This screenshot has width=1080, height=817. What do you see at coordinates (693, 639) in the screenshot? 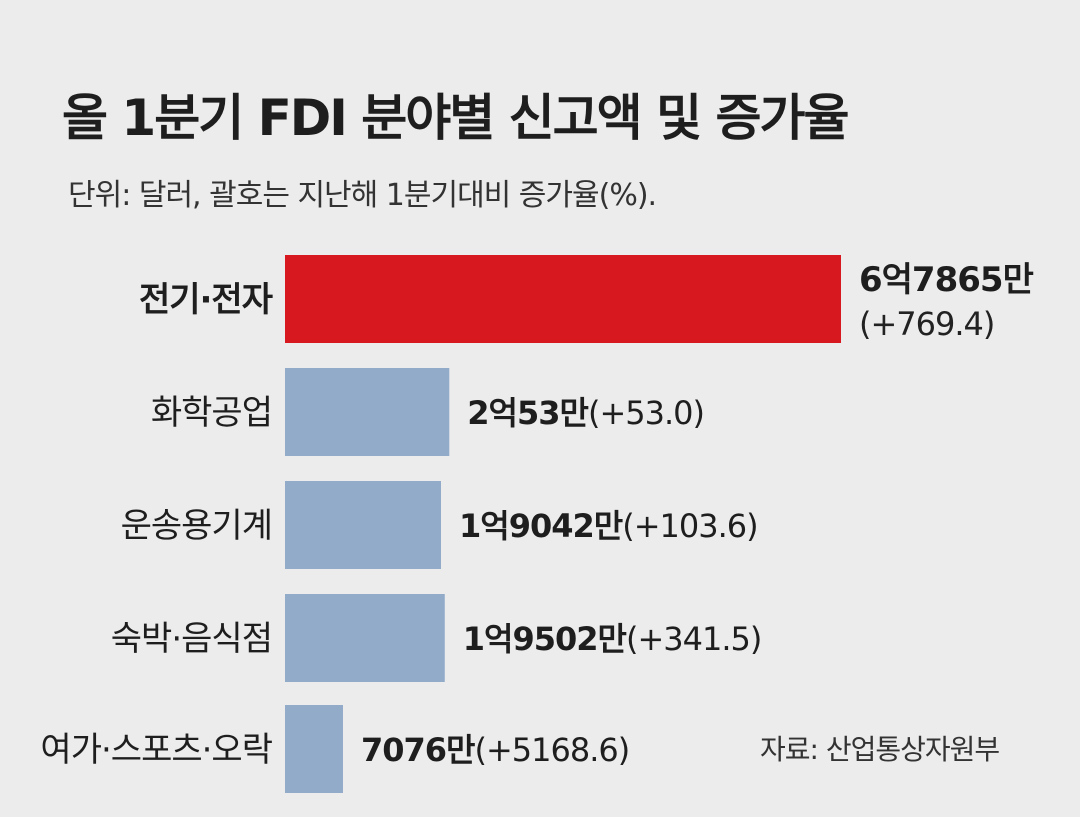
I see `growth-label: (+341.5)` at bounding box center [693, 639].